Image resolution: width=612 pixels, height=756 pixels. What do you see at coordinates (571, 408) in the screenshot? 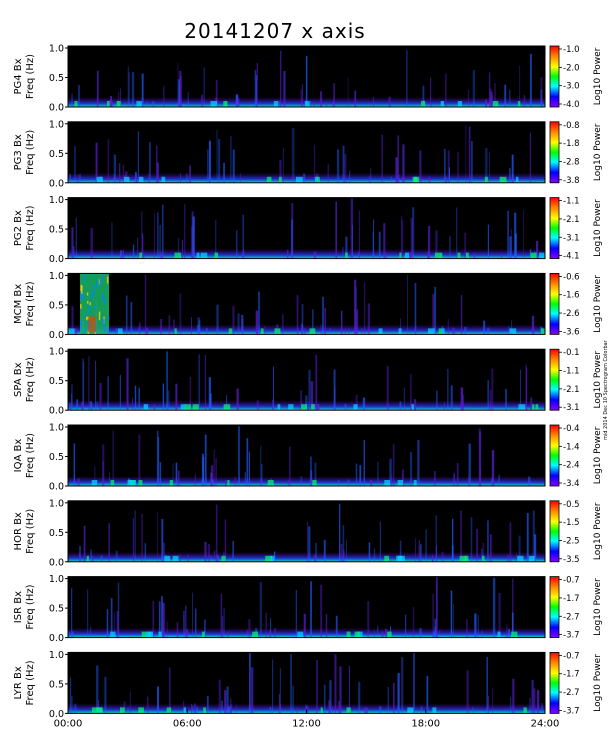
I see `colorbar-tick-label: -3.1` at bounding box center [571, 408].